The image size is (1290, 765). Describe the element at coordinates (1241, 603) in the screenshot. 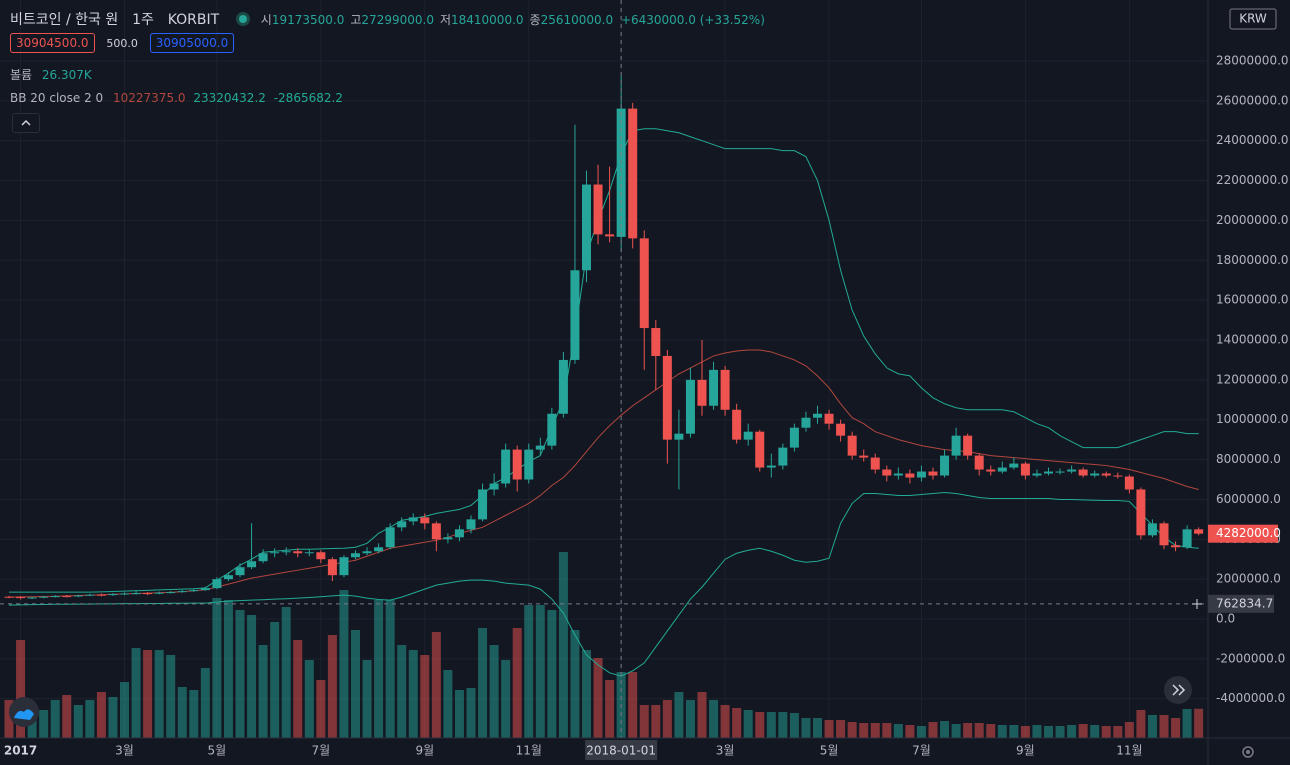

I see `crosshair-price-badge` at that location.